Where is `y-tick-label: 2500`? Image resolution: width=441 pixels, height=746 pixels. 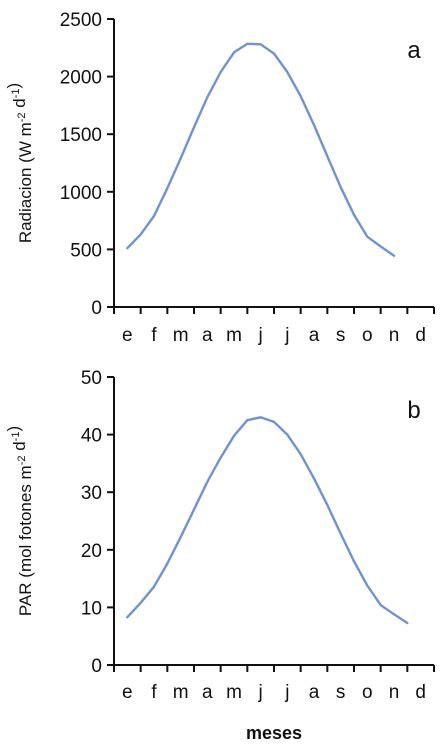 y-tick-label: 2500 is located at coordinates (81, 20).